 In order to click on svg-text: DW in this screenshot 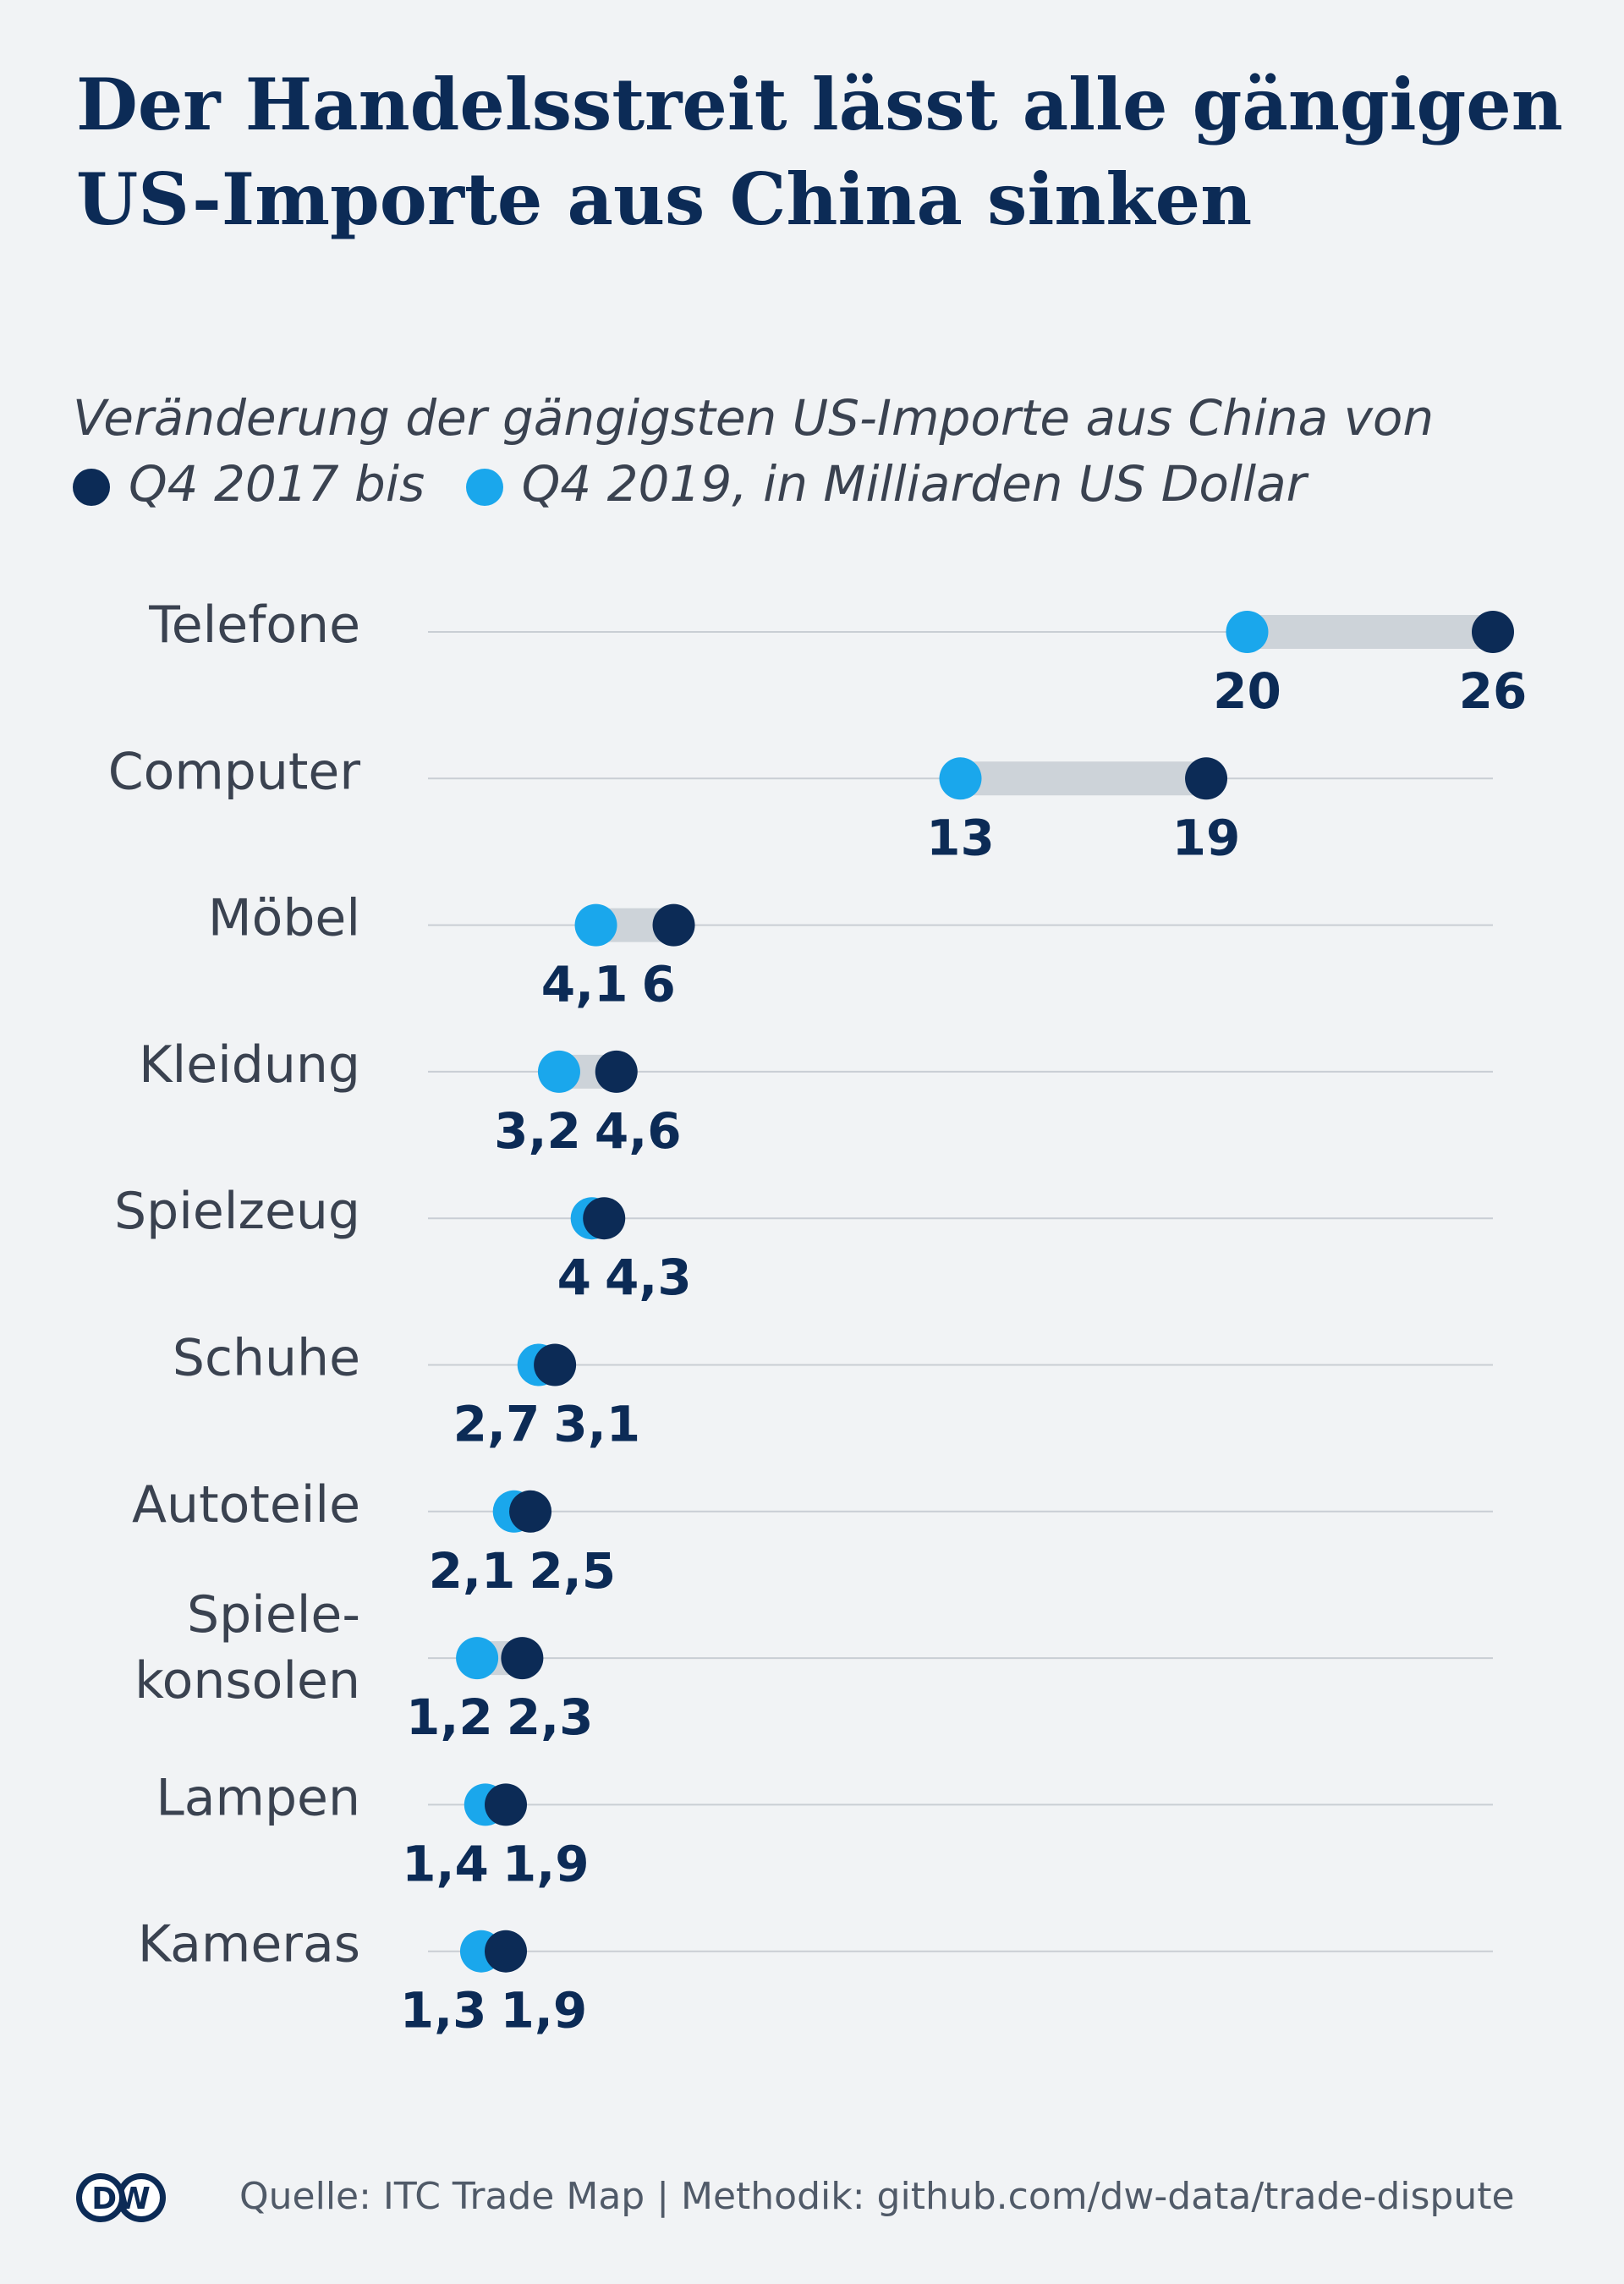, I will do `click(121, 2199)`.